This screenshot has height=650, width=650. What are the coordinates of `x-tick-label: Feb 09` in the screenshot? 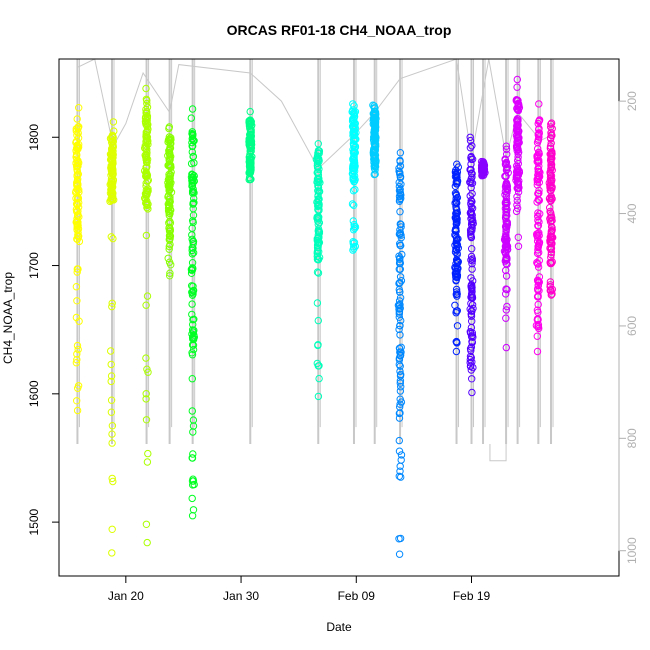 It's located at (357, 596).